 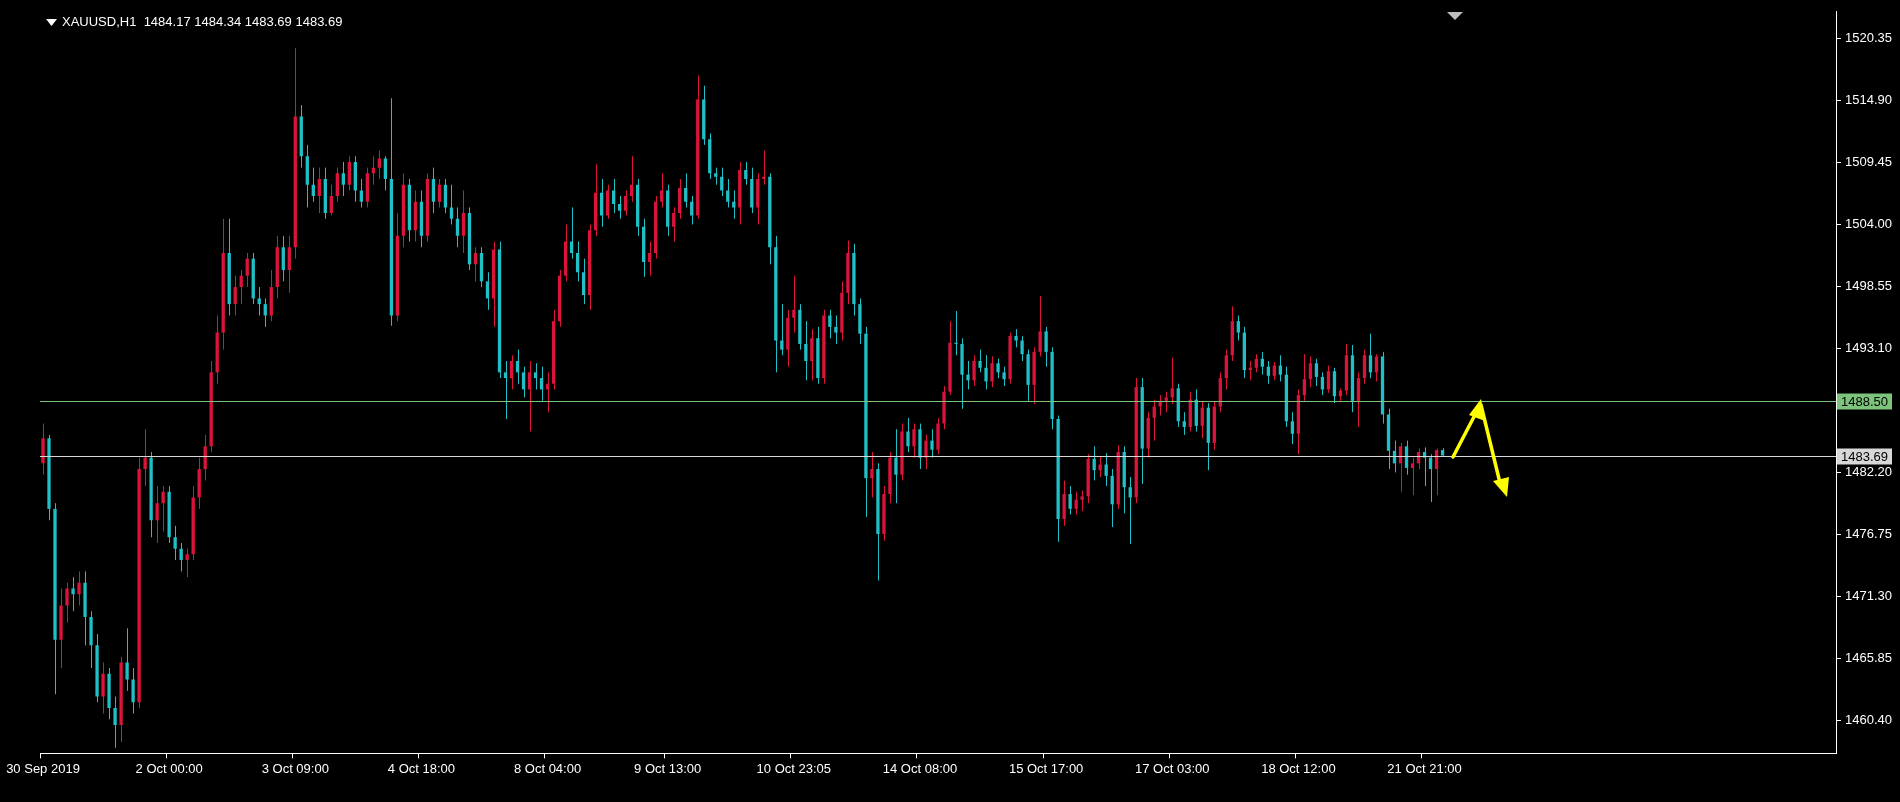 I want to click on x-tick-label: 10 Oct 23:05, so click(x=794, y=768).